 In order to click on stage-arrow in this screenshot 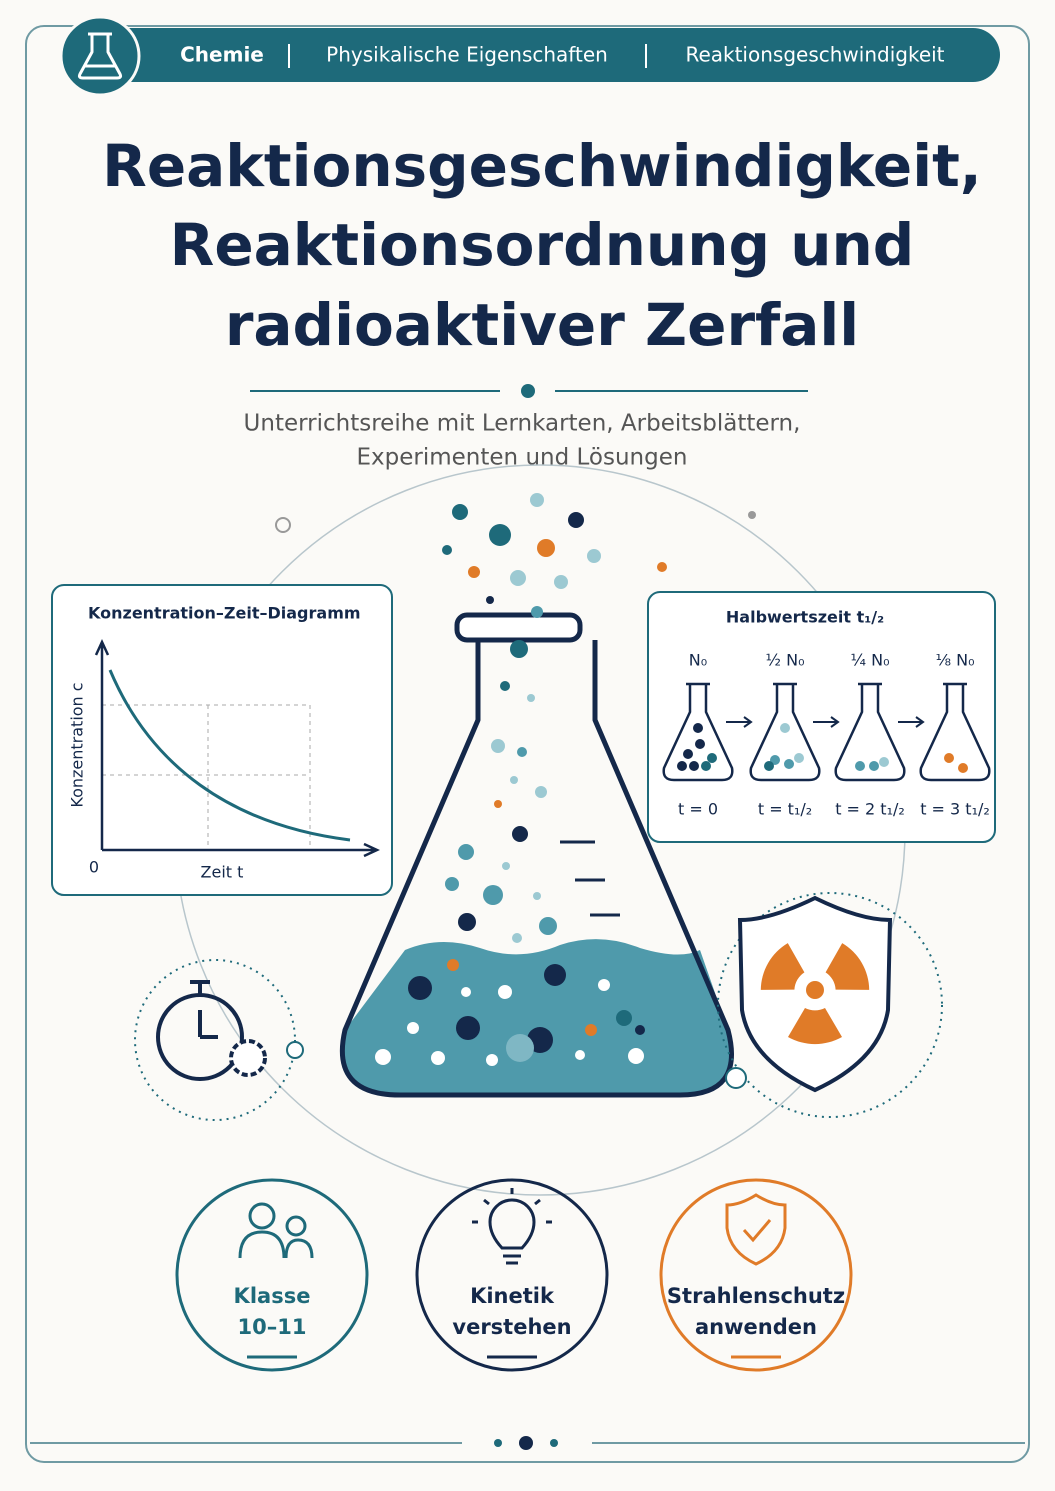, I will do `click(826, 722)`.